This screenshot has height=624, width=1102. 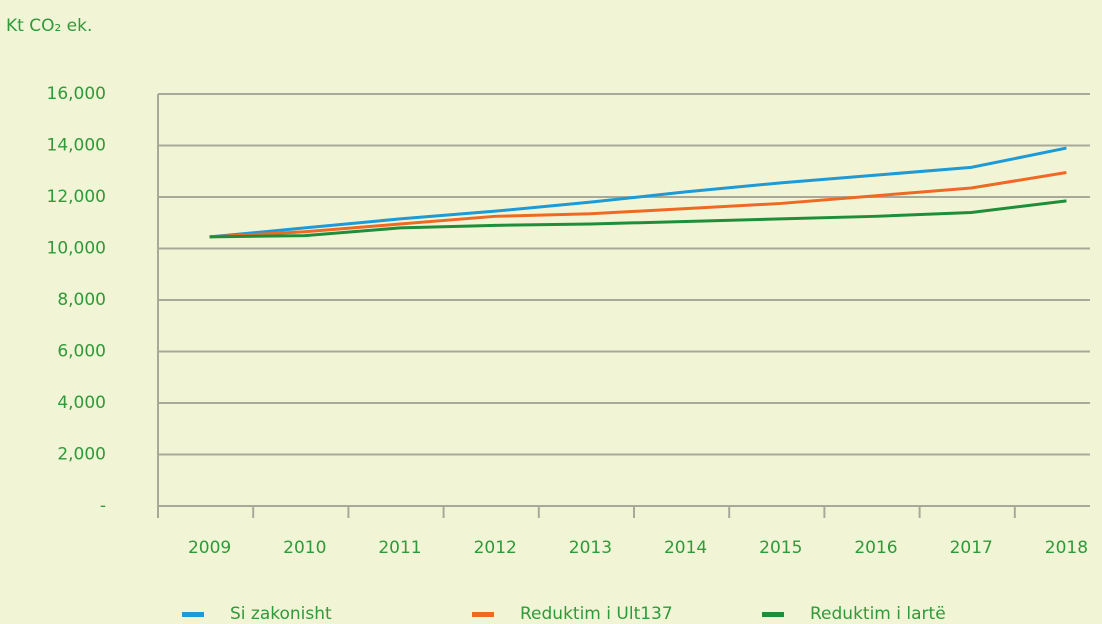 I want to click on x-tick-label: 2018, so click(x=1066, y=548).